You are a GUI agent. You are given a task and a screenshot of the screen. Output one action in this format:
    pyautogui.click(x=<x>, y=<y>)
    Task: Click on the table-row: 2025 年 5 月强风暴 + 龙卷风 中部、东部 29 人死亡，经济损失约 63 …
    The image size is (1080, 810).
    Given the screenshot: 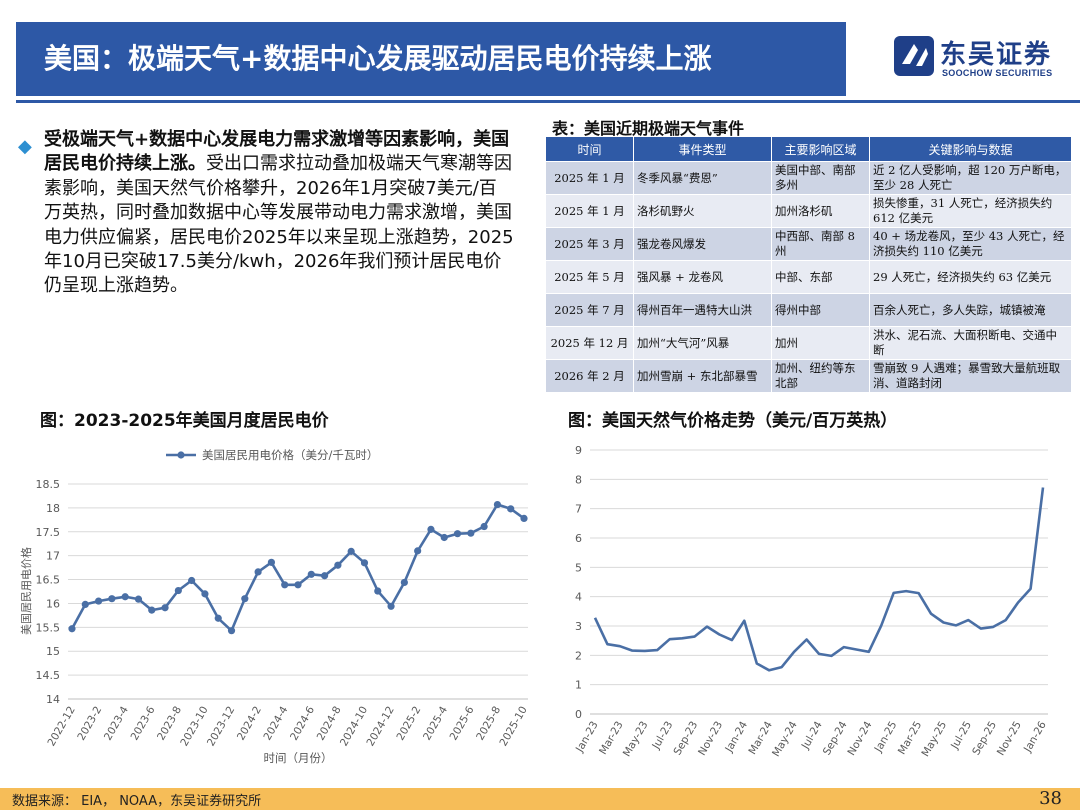 What is the action you would take?
    pyautogui.click(x=808, y=277)
    